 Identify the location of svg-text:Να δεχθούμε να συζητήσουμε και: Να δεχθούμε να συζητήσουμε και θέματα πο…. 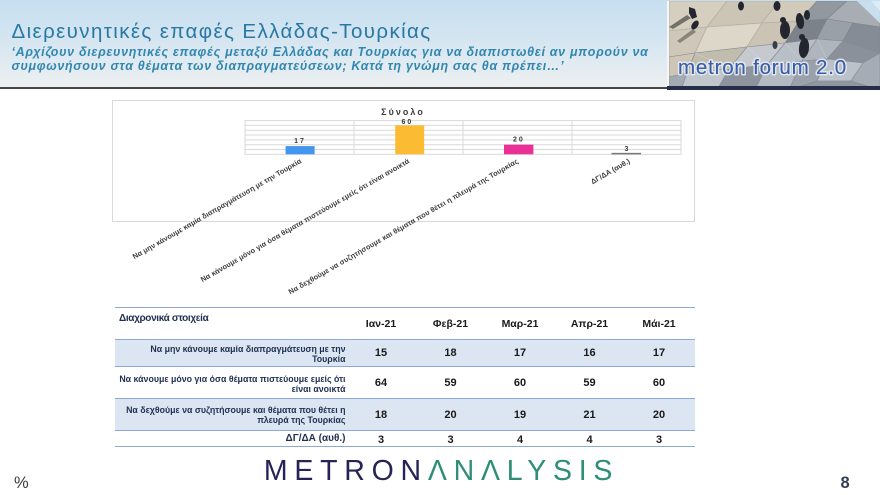
(403, 226).